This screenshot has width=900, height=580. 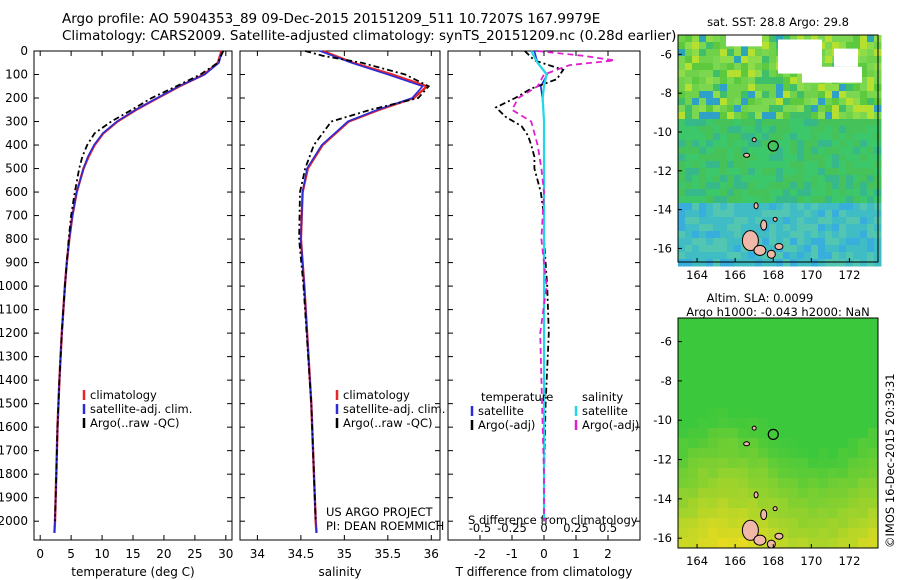 What do you see at coordinates (766, 442) in the screenshot?
I see `map-panel-sla_map: 164 166 168 170 172 -6 -8 -10 -12 -14 -16` at bounding box center [766, 442].